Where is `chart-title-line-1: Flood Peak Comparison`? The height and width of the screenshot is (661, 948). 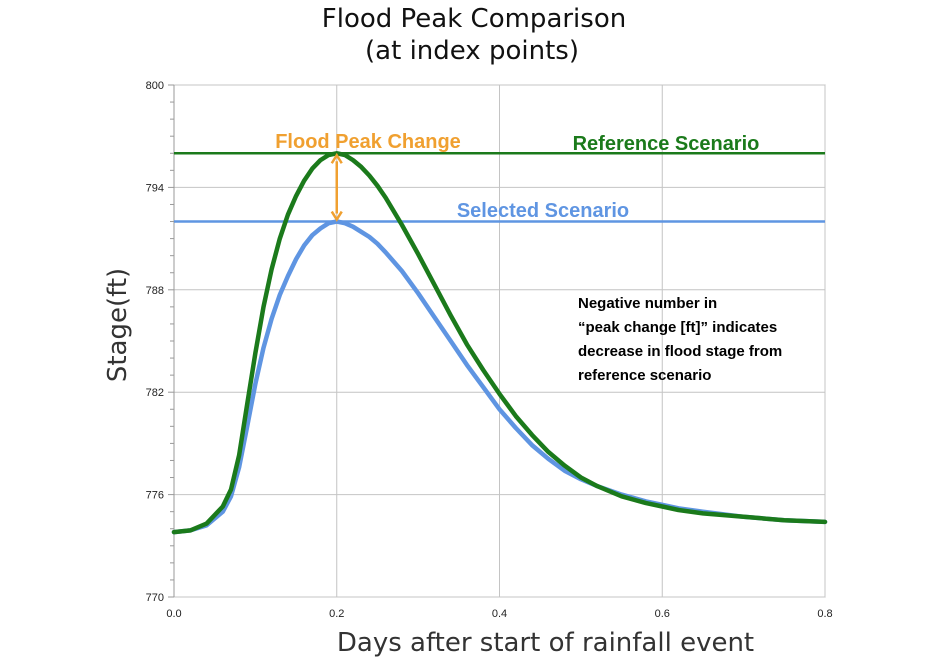
chart-title-line-1: Flood Peak Comparison is located at coordinates (474, 19).